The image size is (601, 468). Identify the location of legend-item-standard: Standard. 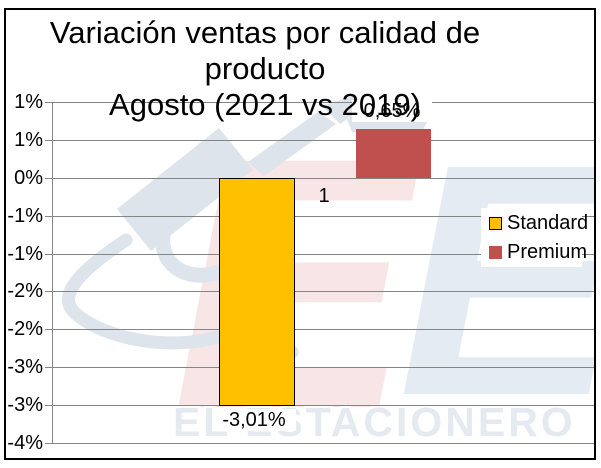
(538, 223).